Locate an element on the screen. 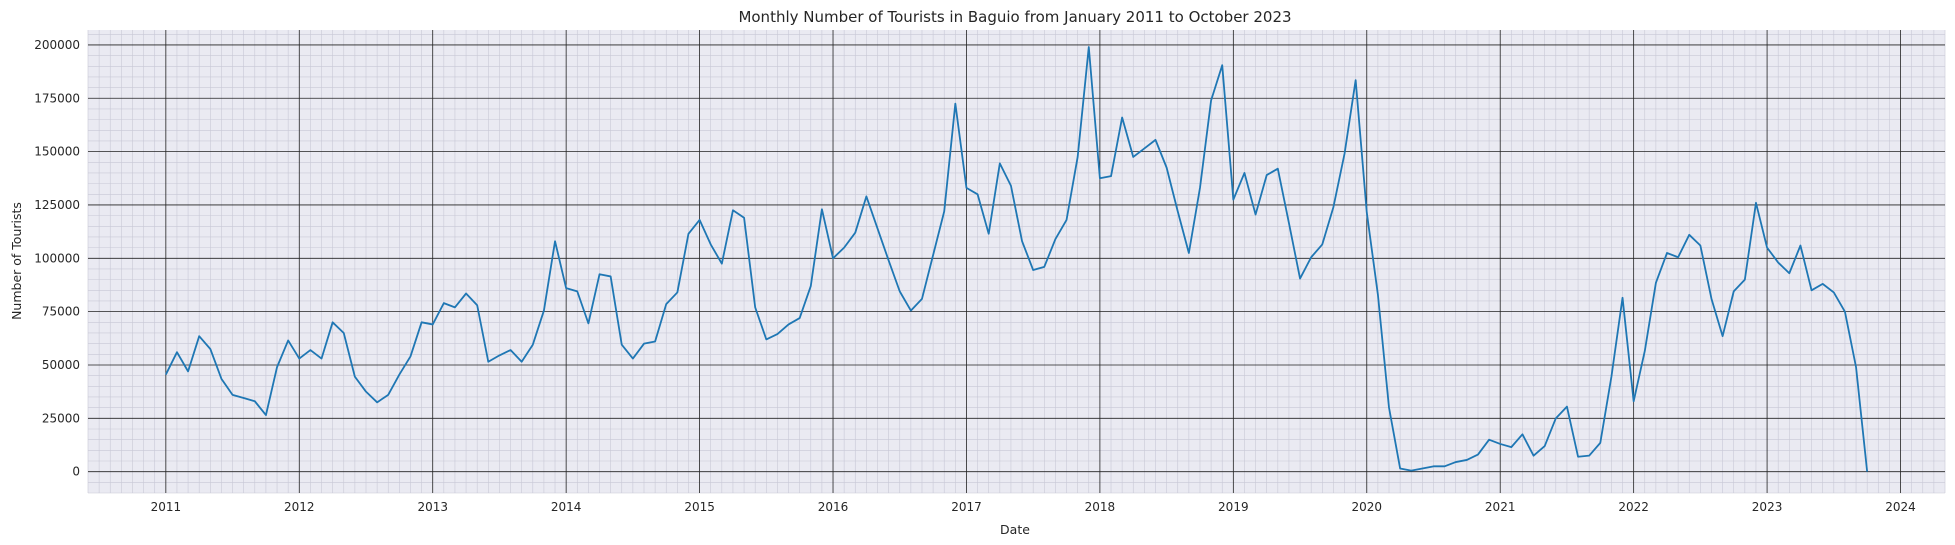  y-tick-label: 125000 is located at coordinates (57, 205).